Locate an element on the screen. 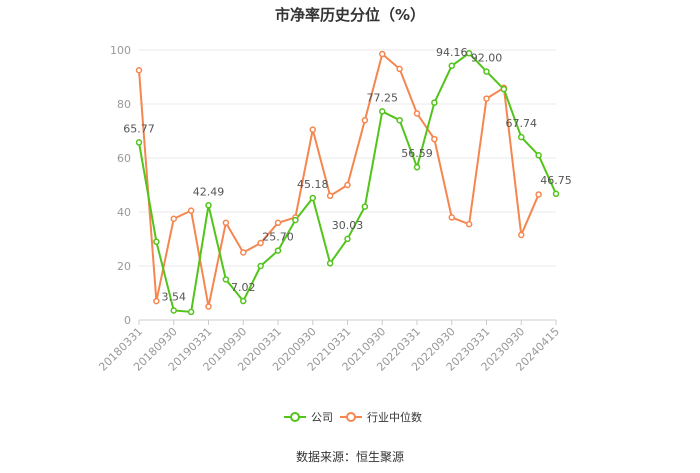  data-label-company: 3.54 is located at coordinates (174, 296).